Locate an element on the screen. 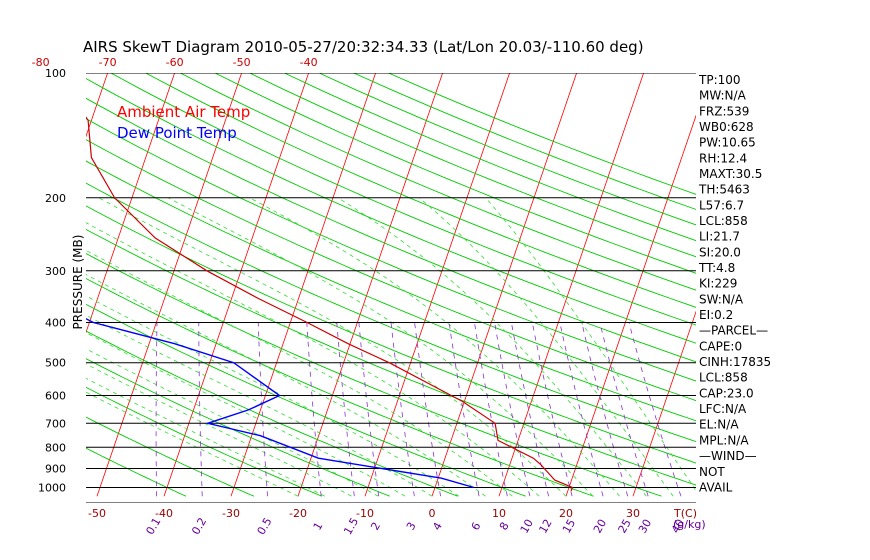  temperature-tick-label: 10 is located at coordinates (499, 513).